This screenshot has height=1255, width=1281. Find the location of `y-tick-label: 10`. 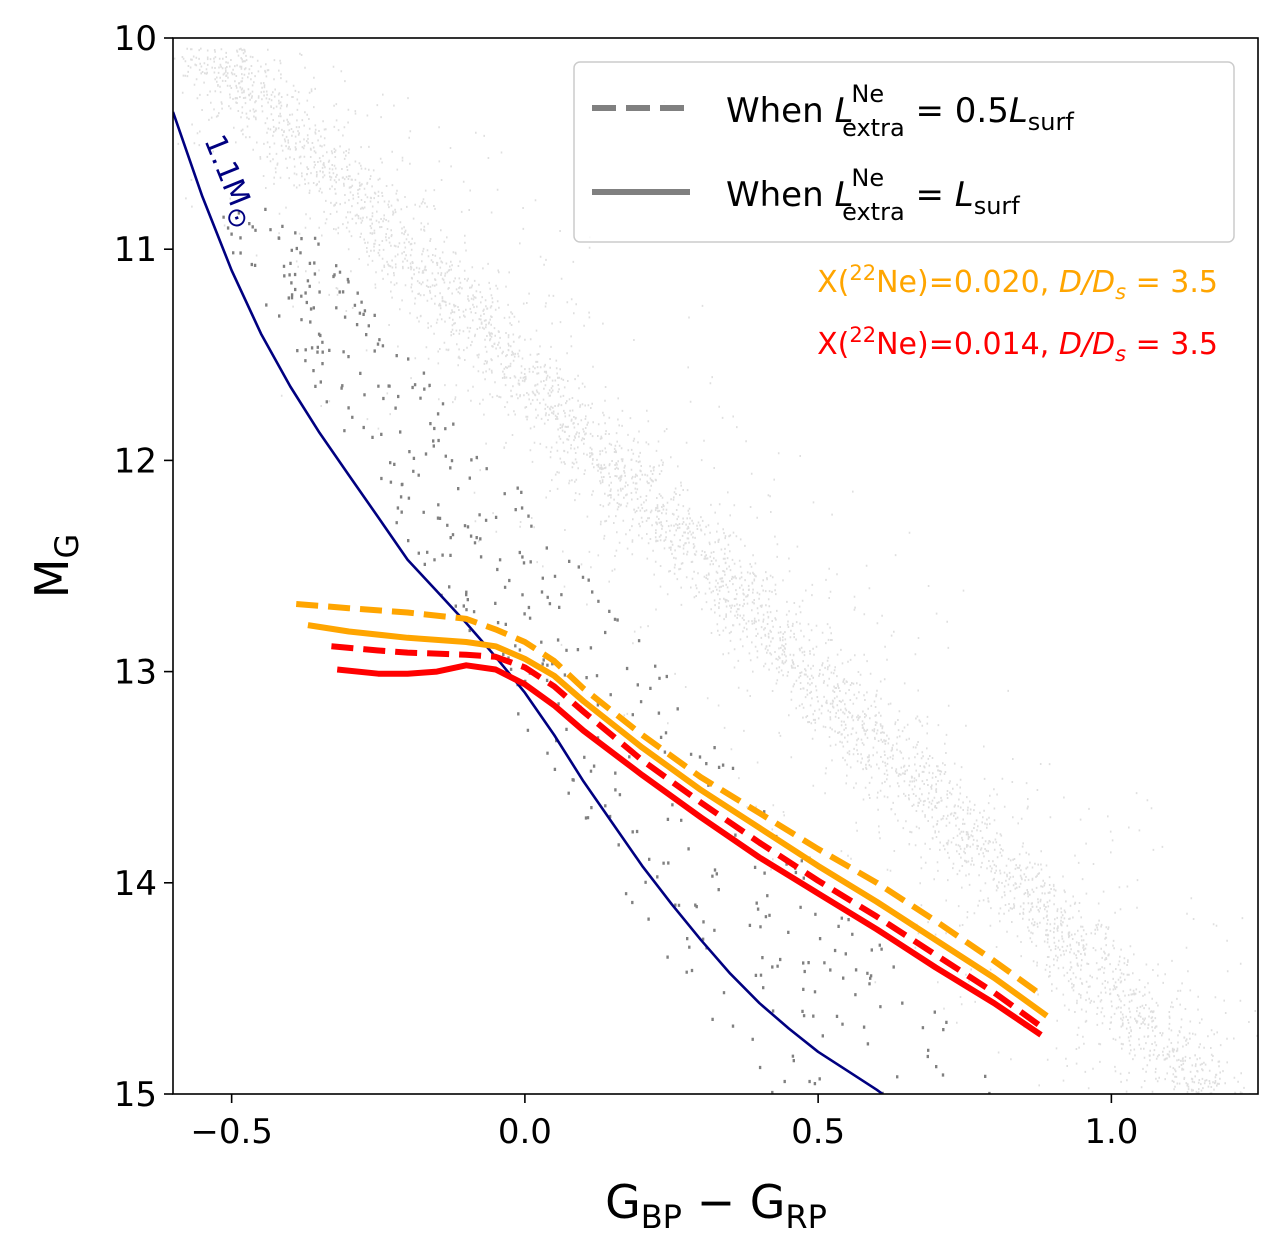

y-tick-label: 10 is located at coordinates (135, 39).